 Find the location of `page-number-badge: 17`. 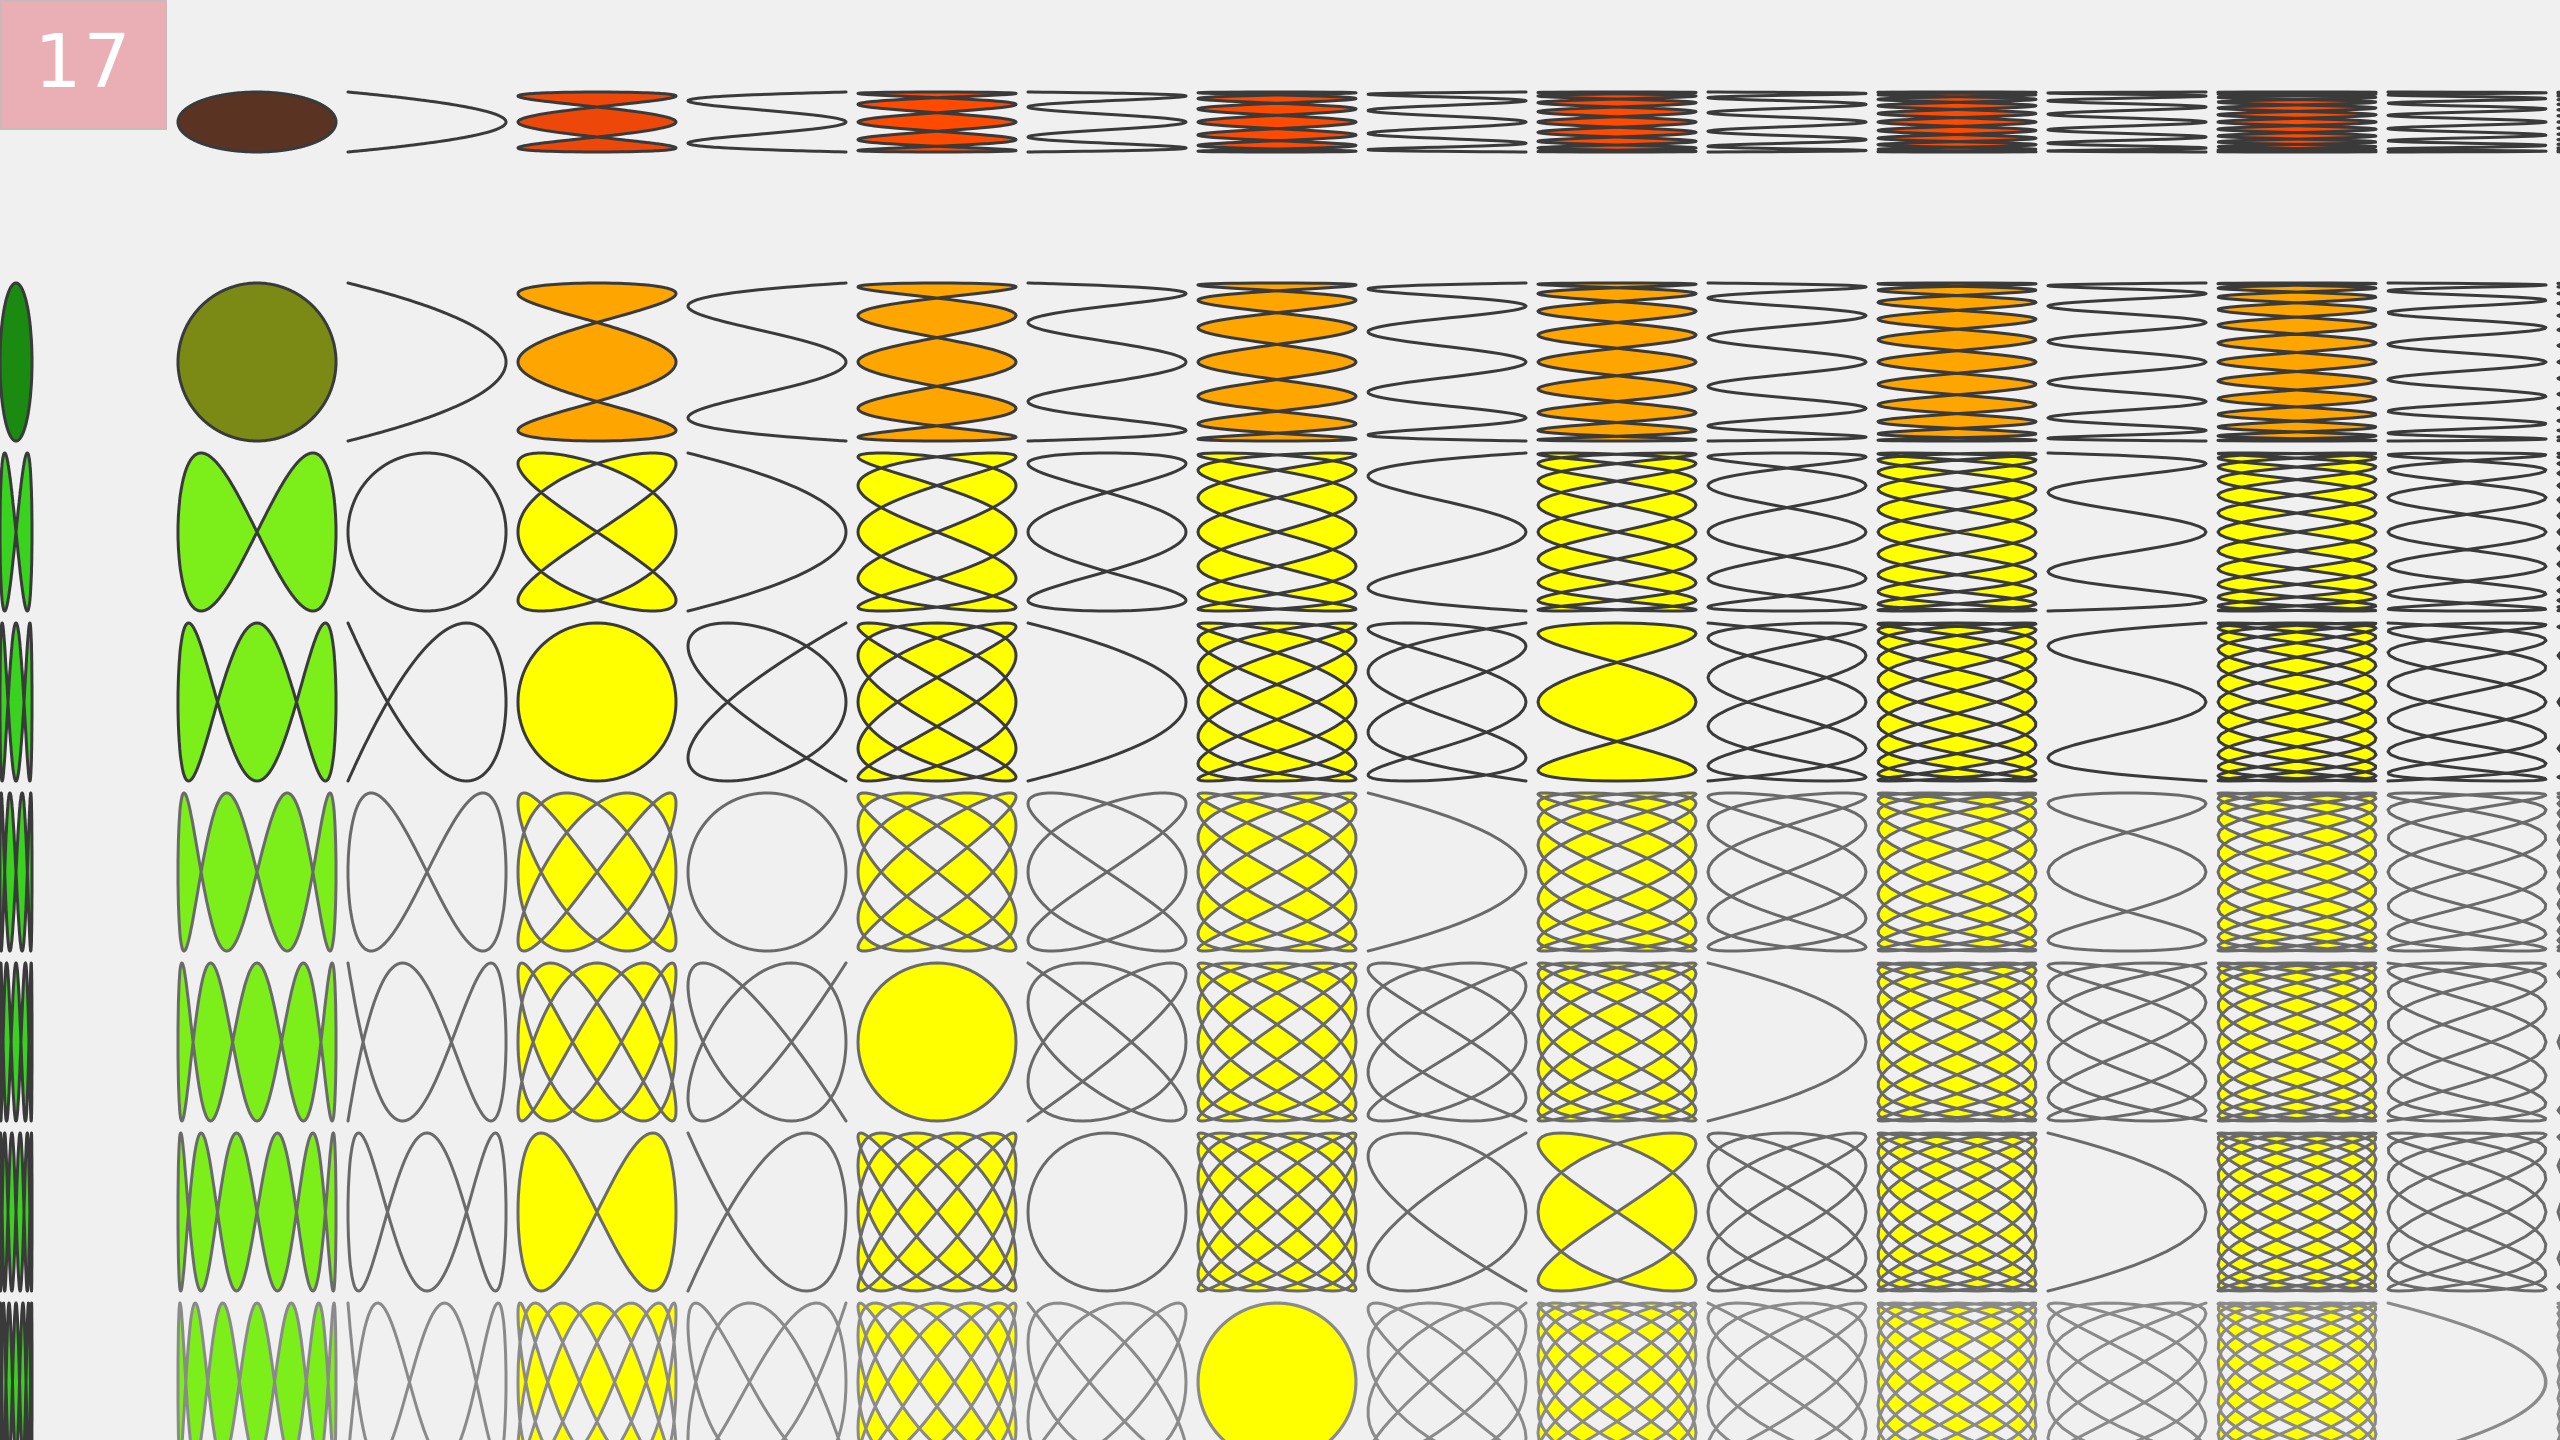

page-number-badge: 17 is located at coordinates (83, 65).